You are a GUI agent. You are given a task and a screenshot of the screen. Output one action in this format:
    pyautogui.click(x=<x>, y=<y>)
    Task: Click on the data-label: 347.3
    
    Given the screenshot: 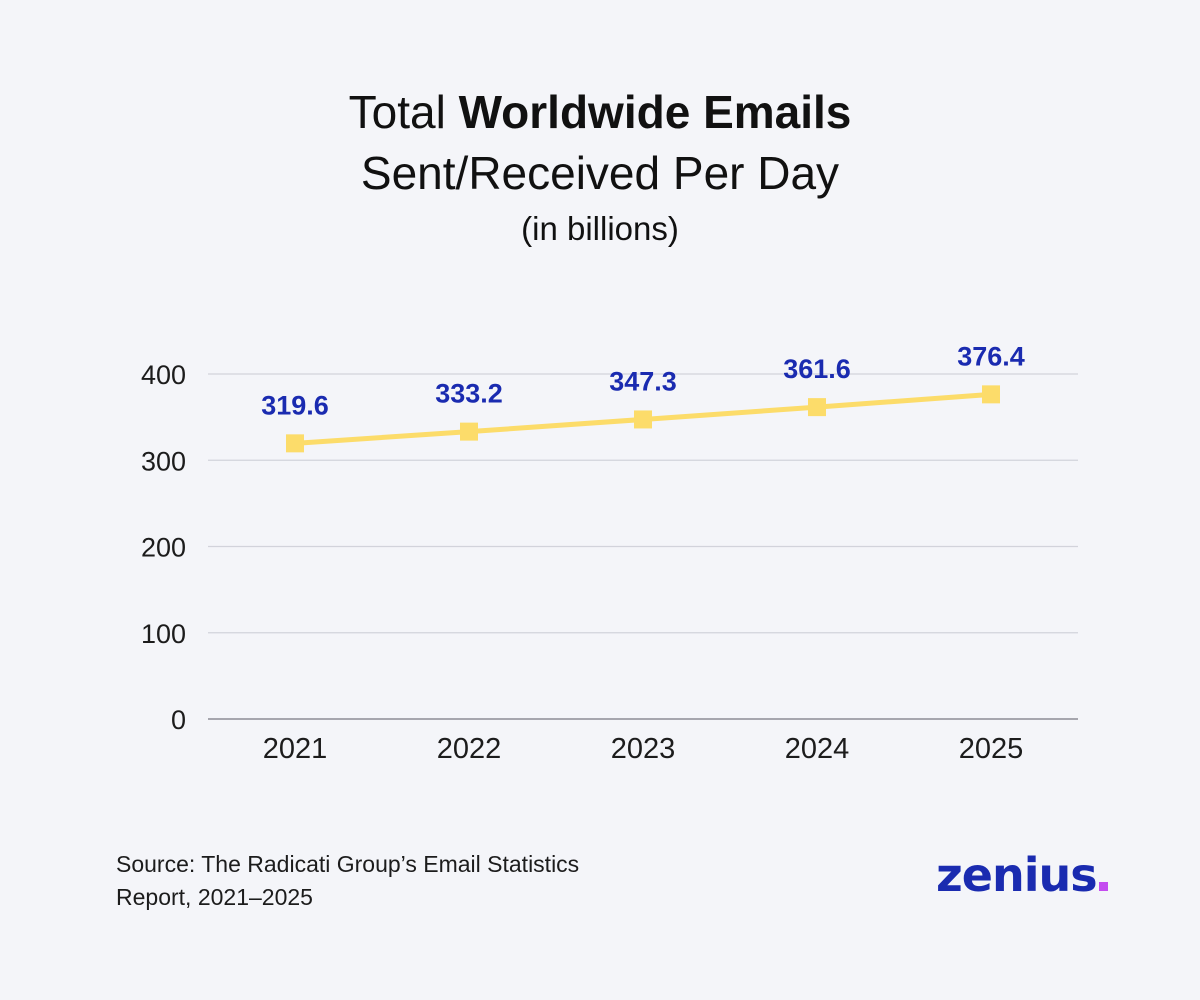 What is the action you would take?
    pyautogui.click(x=643, y=381)
    